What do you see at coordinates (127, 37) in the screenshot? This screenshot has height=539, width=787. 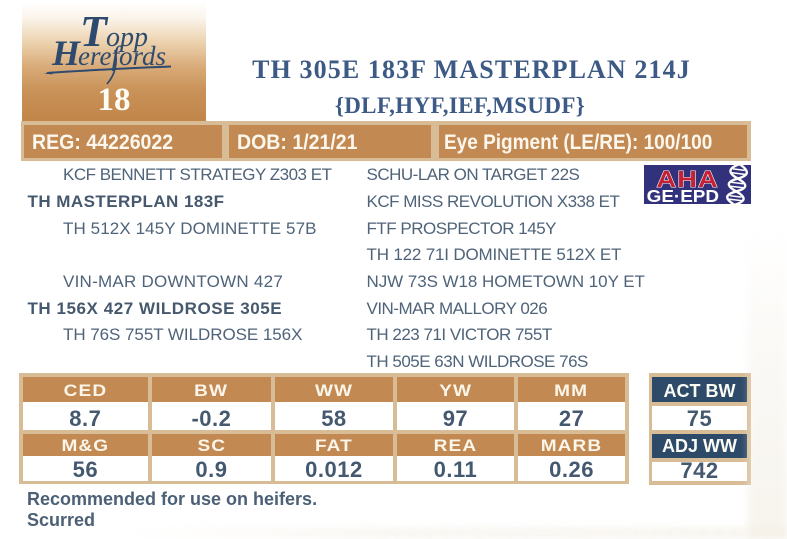 I see `svg-text: opp` at bounding box center [127, 37].